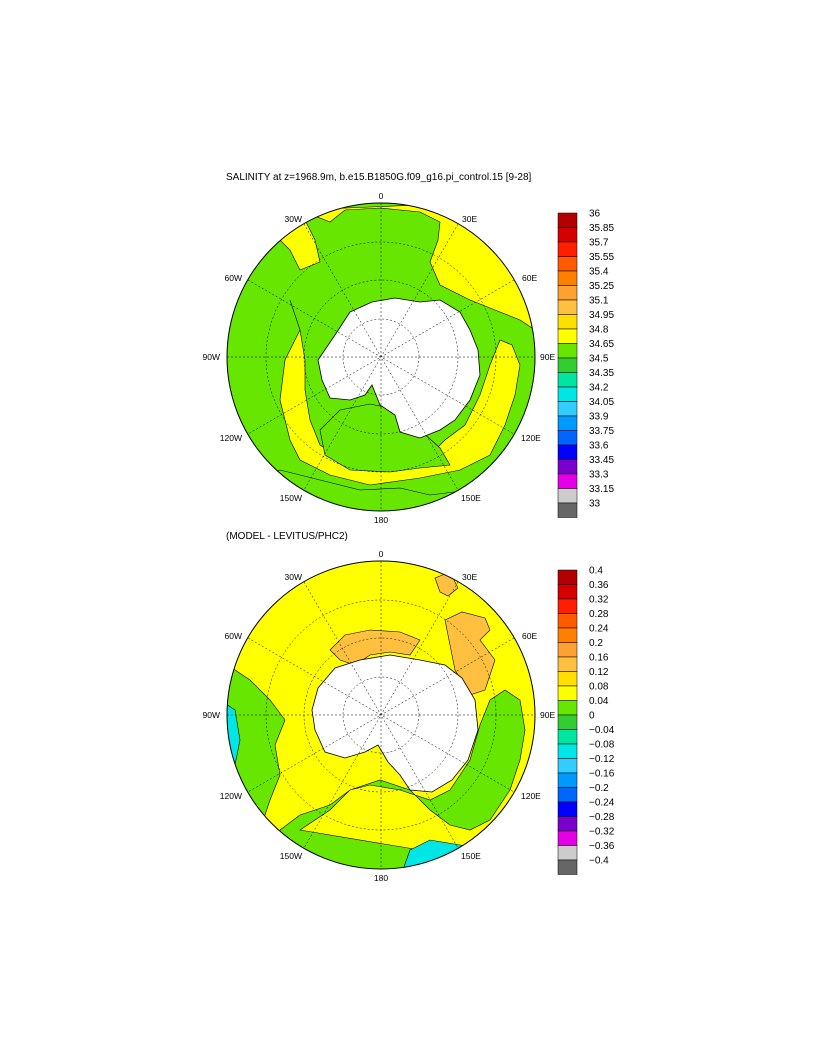 The image size is (818, 1055). Describe the element at coordinates (602, 759) in the screenshot. I see `colorbar-tick-label: −0.12` at that location.